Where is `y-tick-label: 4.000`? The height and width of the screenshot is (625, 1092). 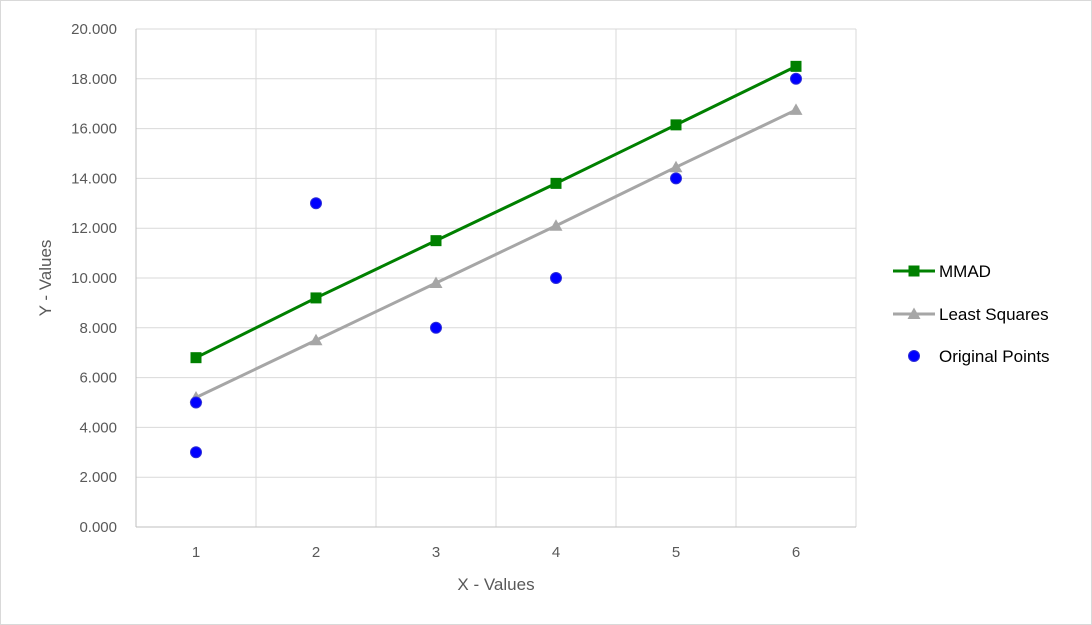
y-tick-label: 4.000 is located at coordinates (98, 427).